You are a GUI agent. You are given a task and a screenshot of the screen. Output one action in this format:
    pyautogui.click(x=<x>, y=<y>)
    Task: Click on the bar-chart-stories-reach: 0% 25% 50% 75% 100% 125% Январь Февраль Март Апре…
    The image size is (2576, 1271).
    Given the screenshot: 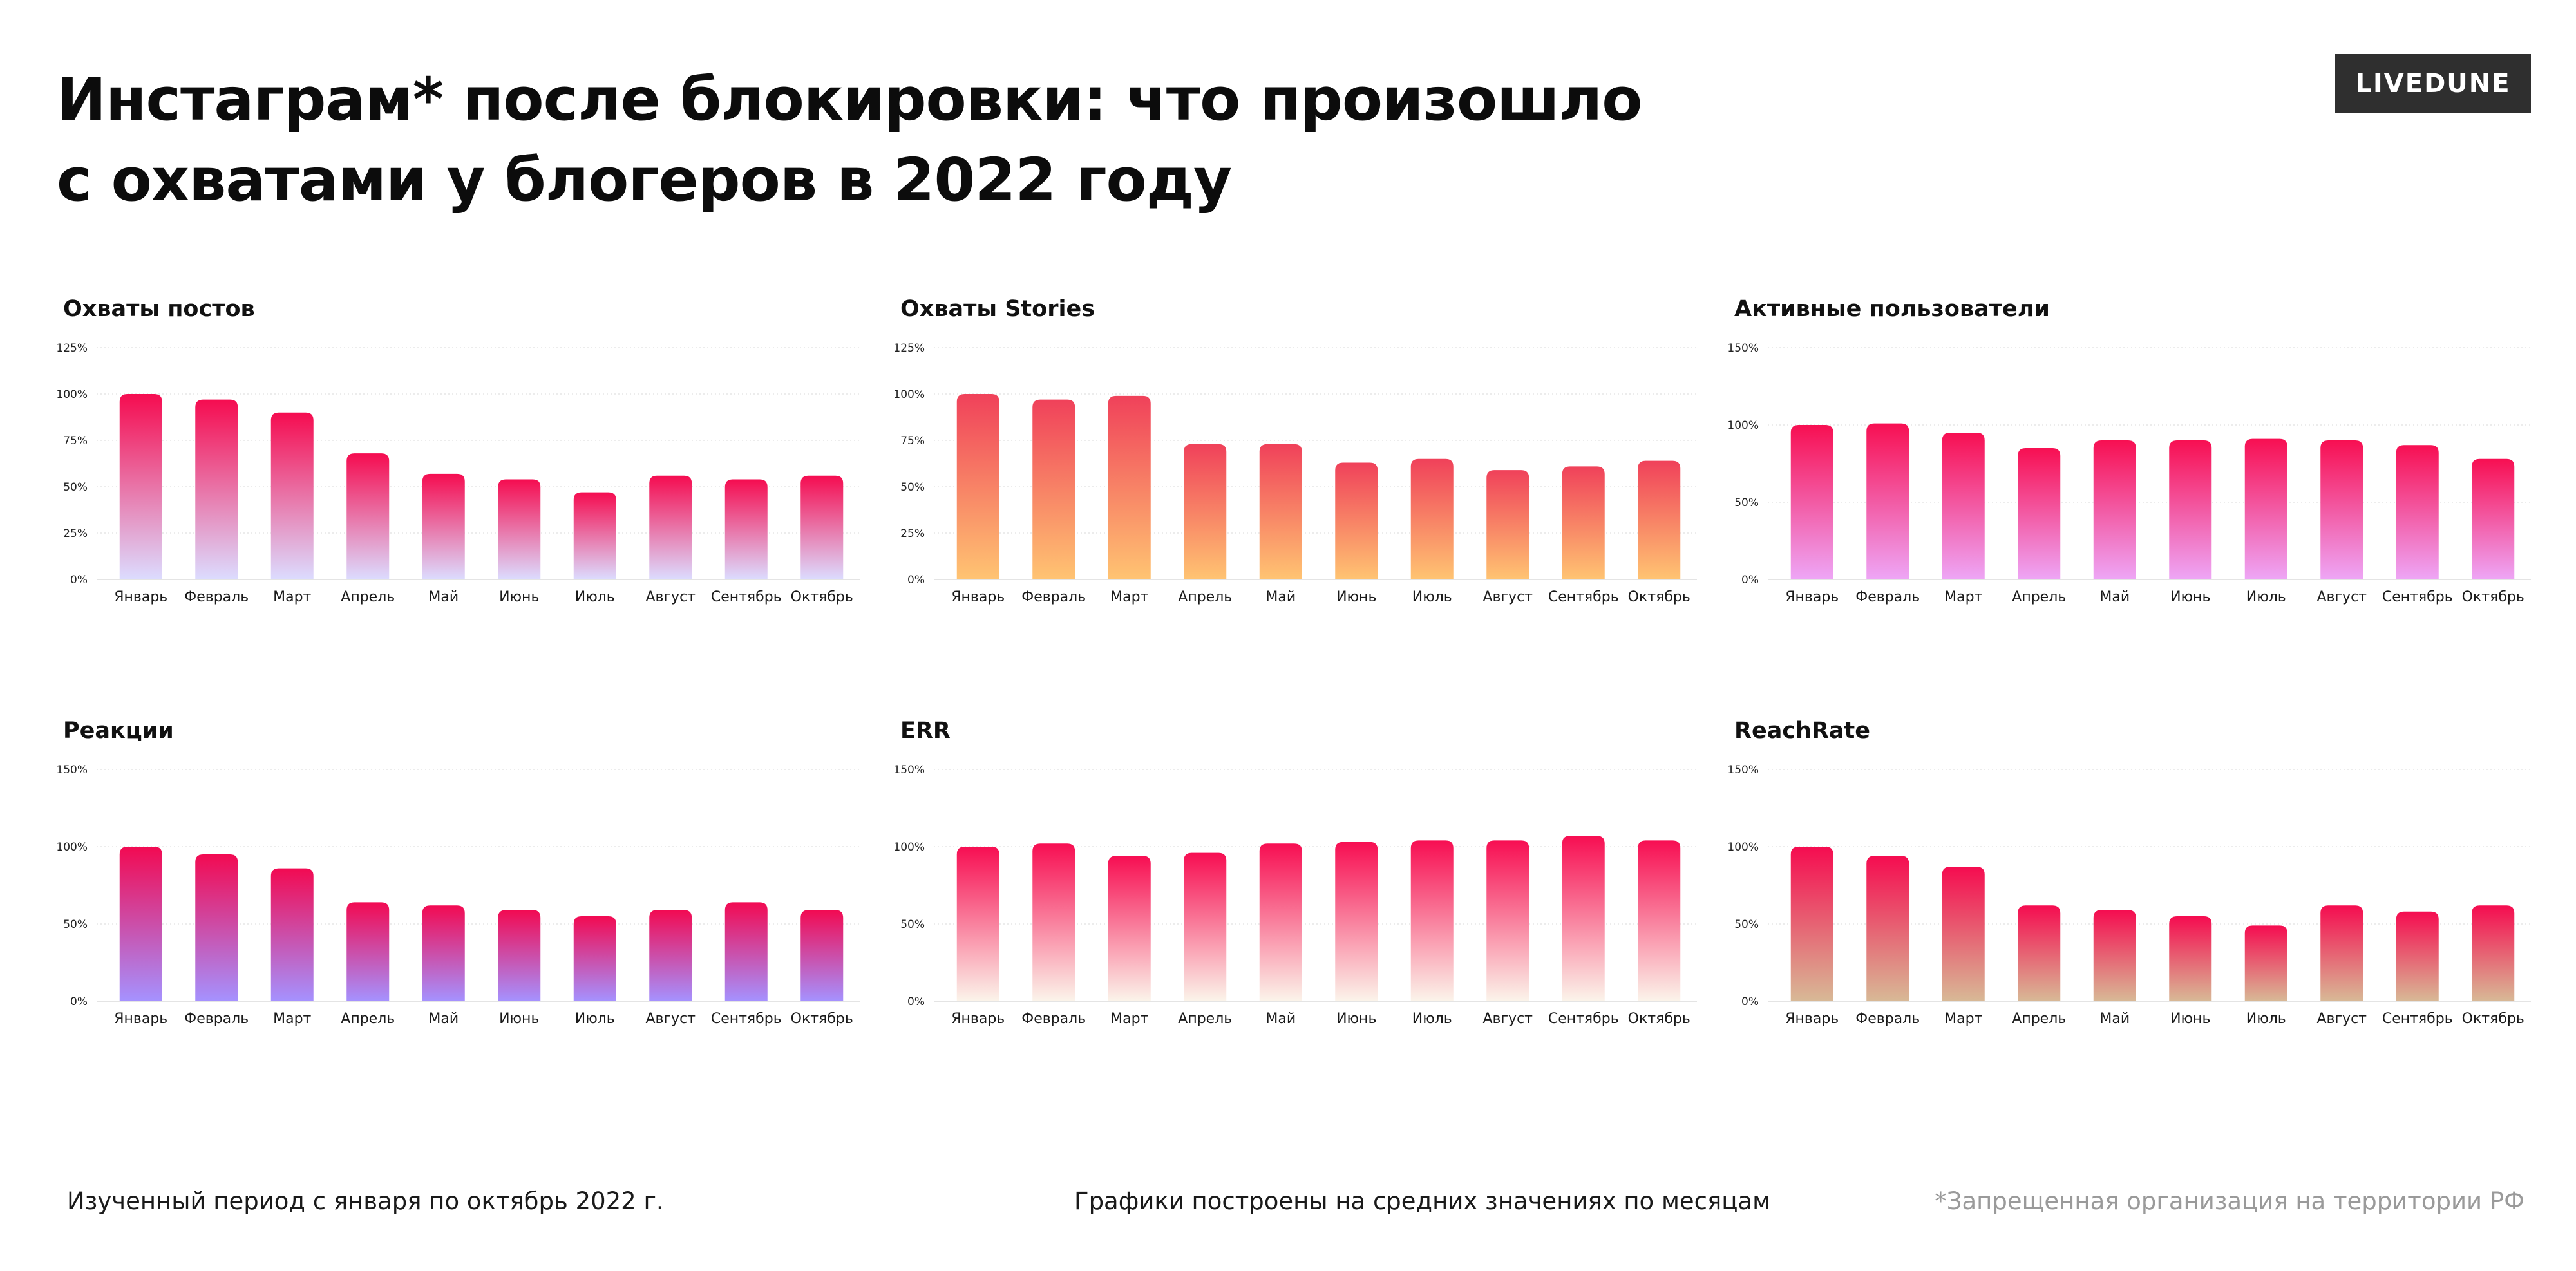 What is the action you would take?
    pyautogui.click(x=1295, y=474)
    